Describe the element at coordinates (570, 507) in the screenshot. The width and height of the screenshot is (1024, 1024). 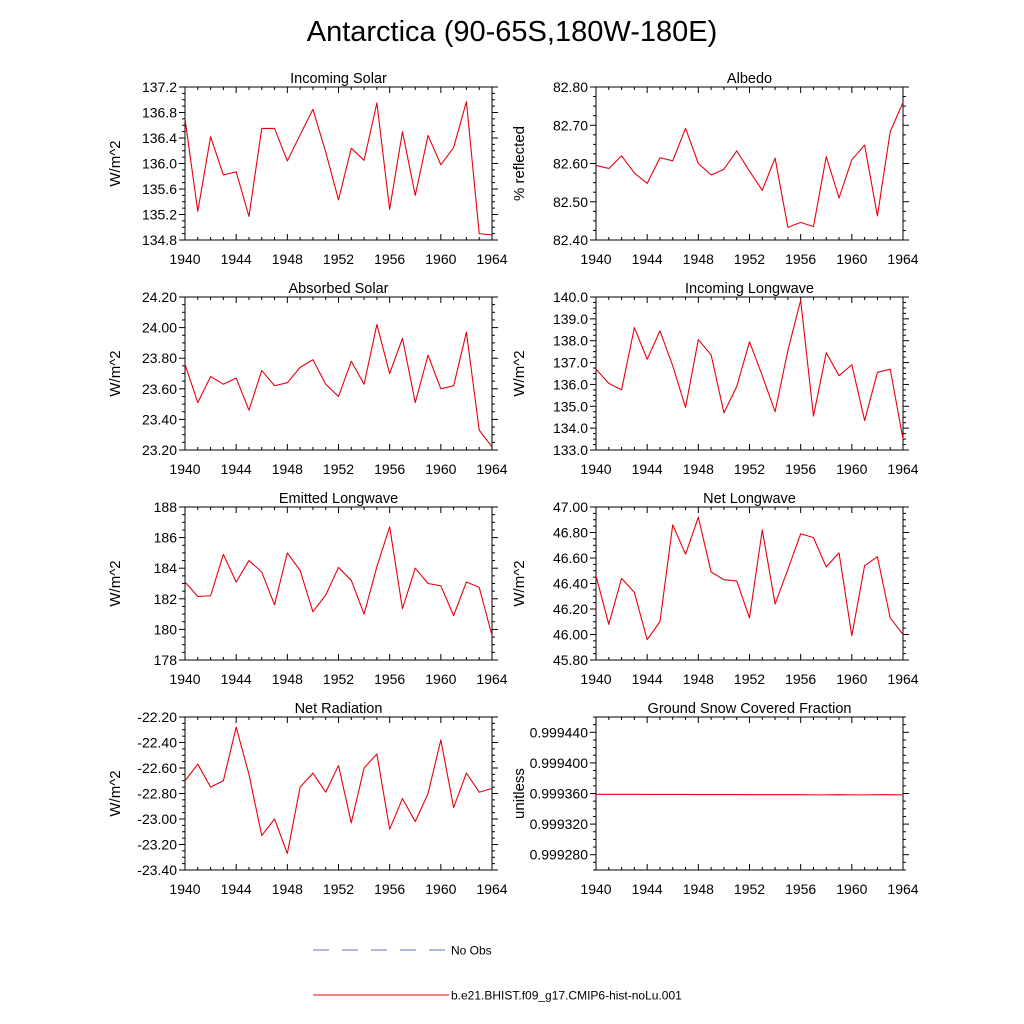
I see `y-tick-label: 47.00` at that location.